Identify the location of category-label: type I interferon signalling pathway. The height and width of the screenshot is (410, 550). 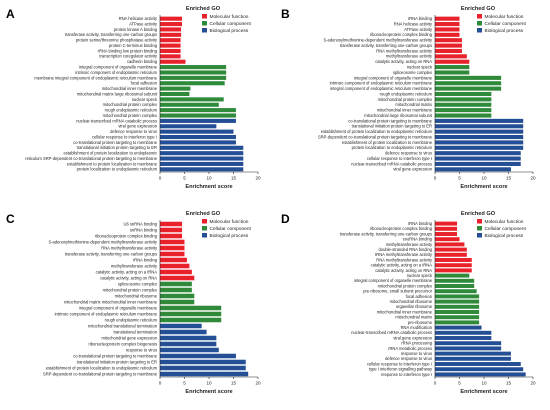
(401, 369).